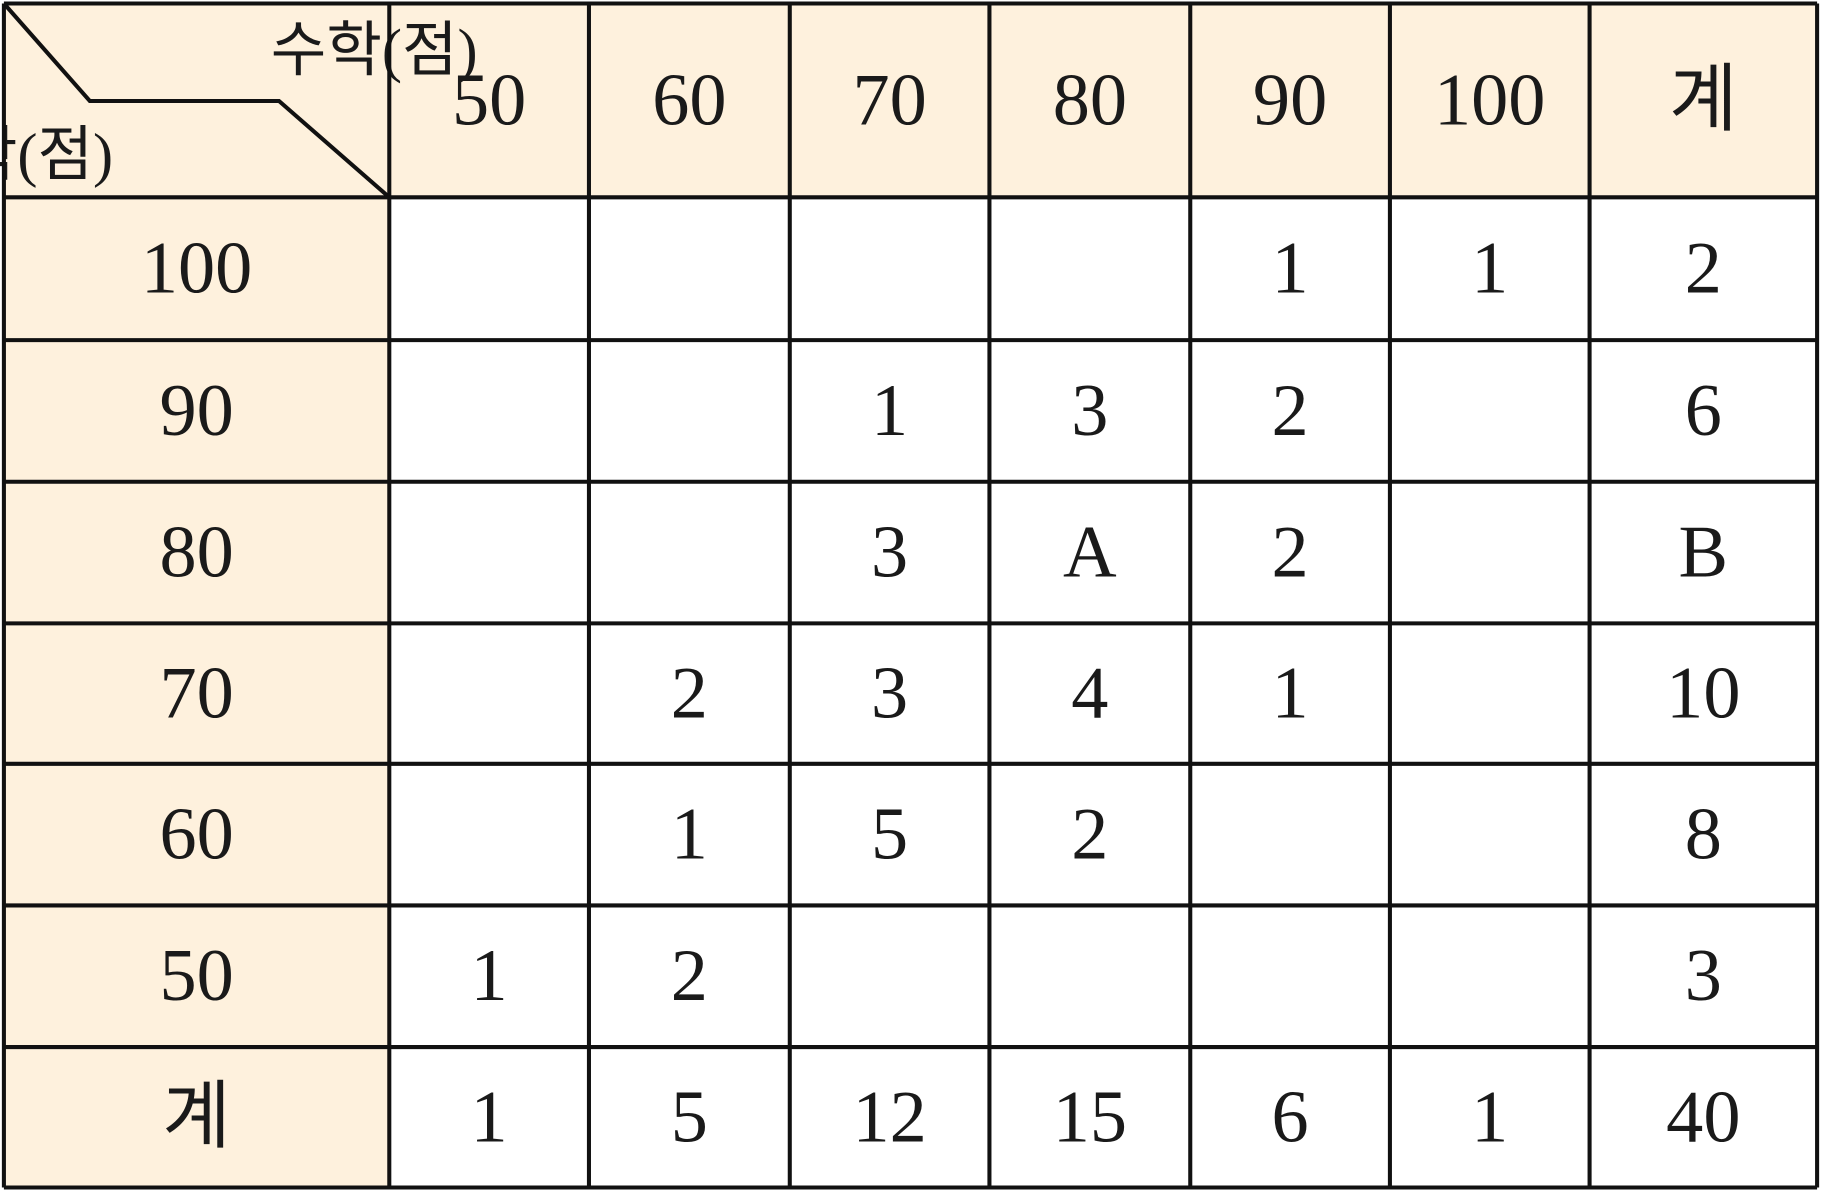 The height and width of the screenshot is (1191, 1821). I want to click on column-header: 60, so click(689, 100).